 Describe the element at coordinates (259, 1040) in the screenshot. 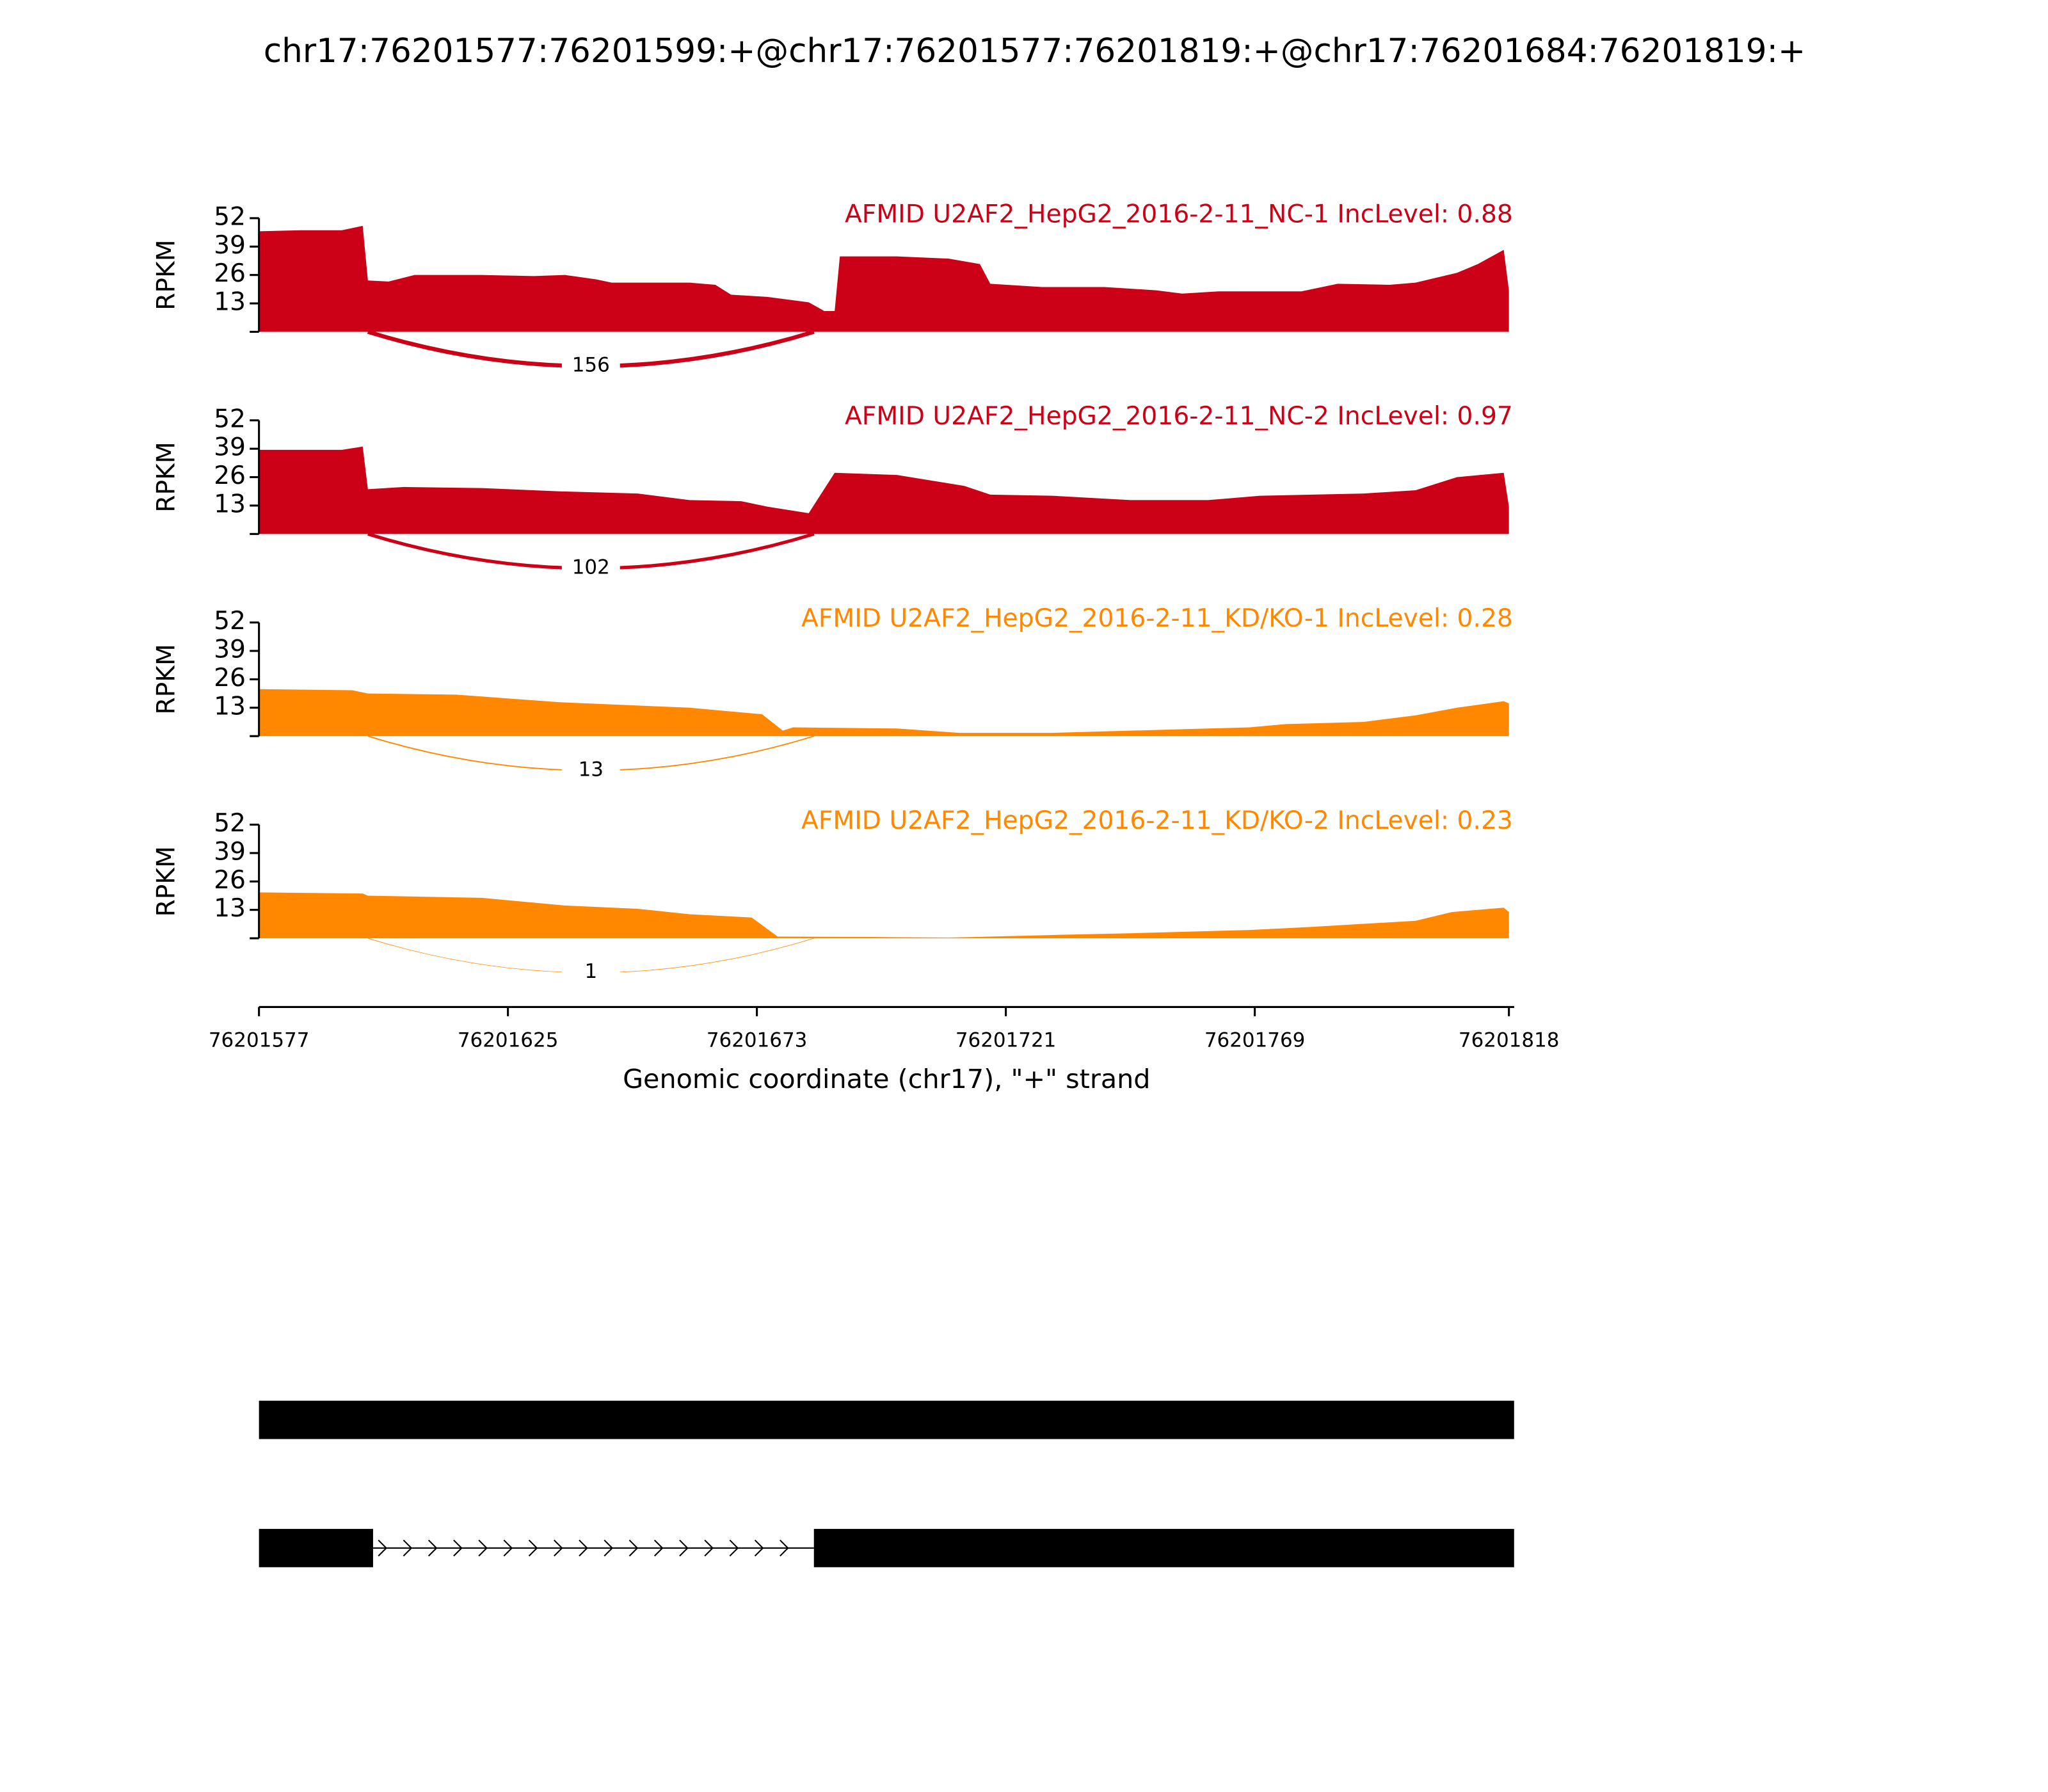

I see `x-tick-label: 76201577` at that location.